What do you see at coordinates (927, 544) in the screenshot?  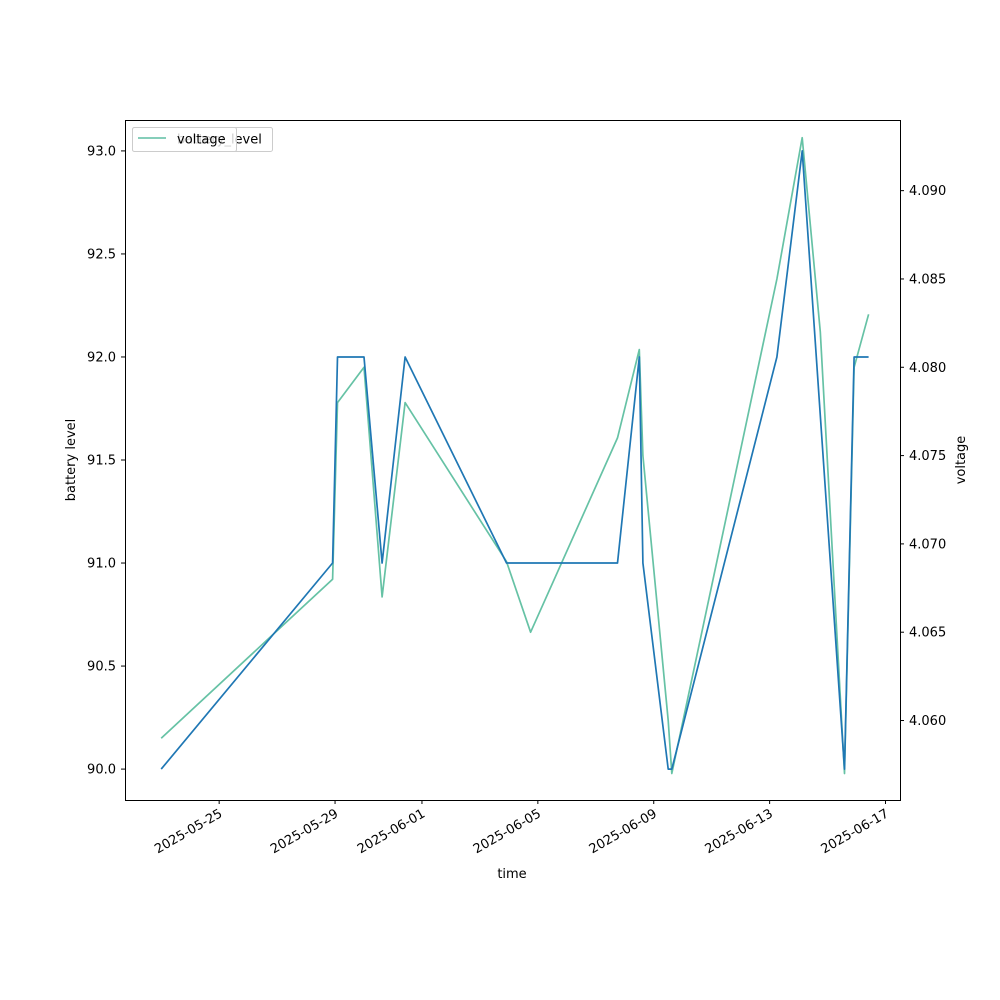 I see `y-right-tick-label: 4.070` at bounding box center [927, 544].